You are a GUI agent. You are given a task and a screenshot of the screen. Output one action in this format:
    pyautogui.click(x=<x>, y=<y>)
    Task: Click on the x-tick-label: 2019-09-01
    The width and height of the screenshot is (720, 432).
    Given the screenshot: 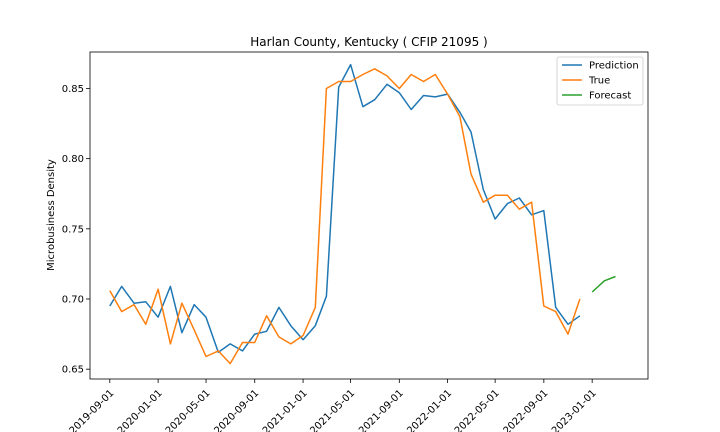 What is the action you would take?
    pyautogui.click(x=92, y=410)
    